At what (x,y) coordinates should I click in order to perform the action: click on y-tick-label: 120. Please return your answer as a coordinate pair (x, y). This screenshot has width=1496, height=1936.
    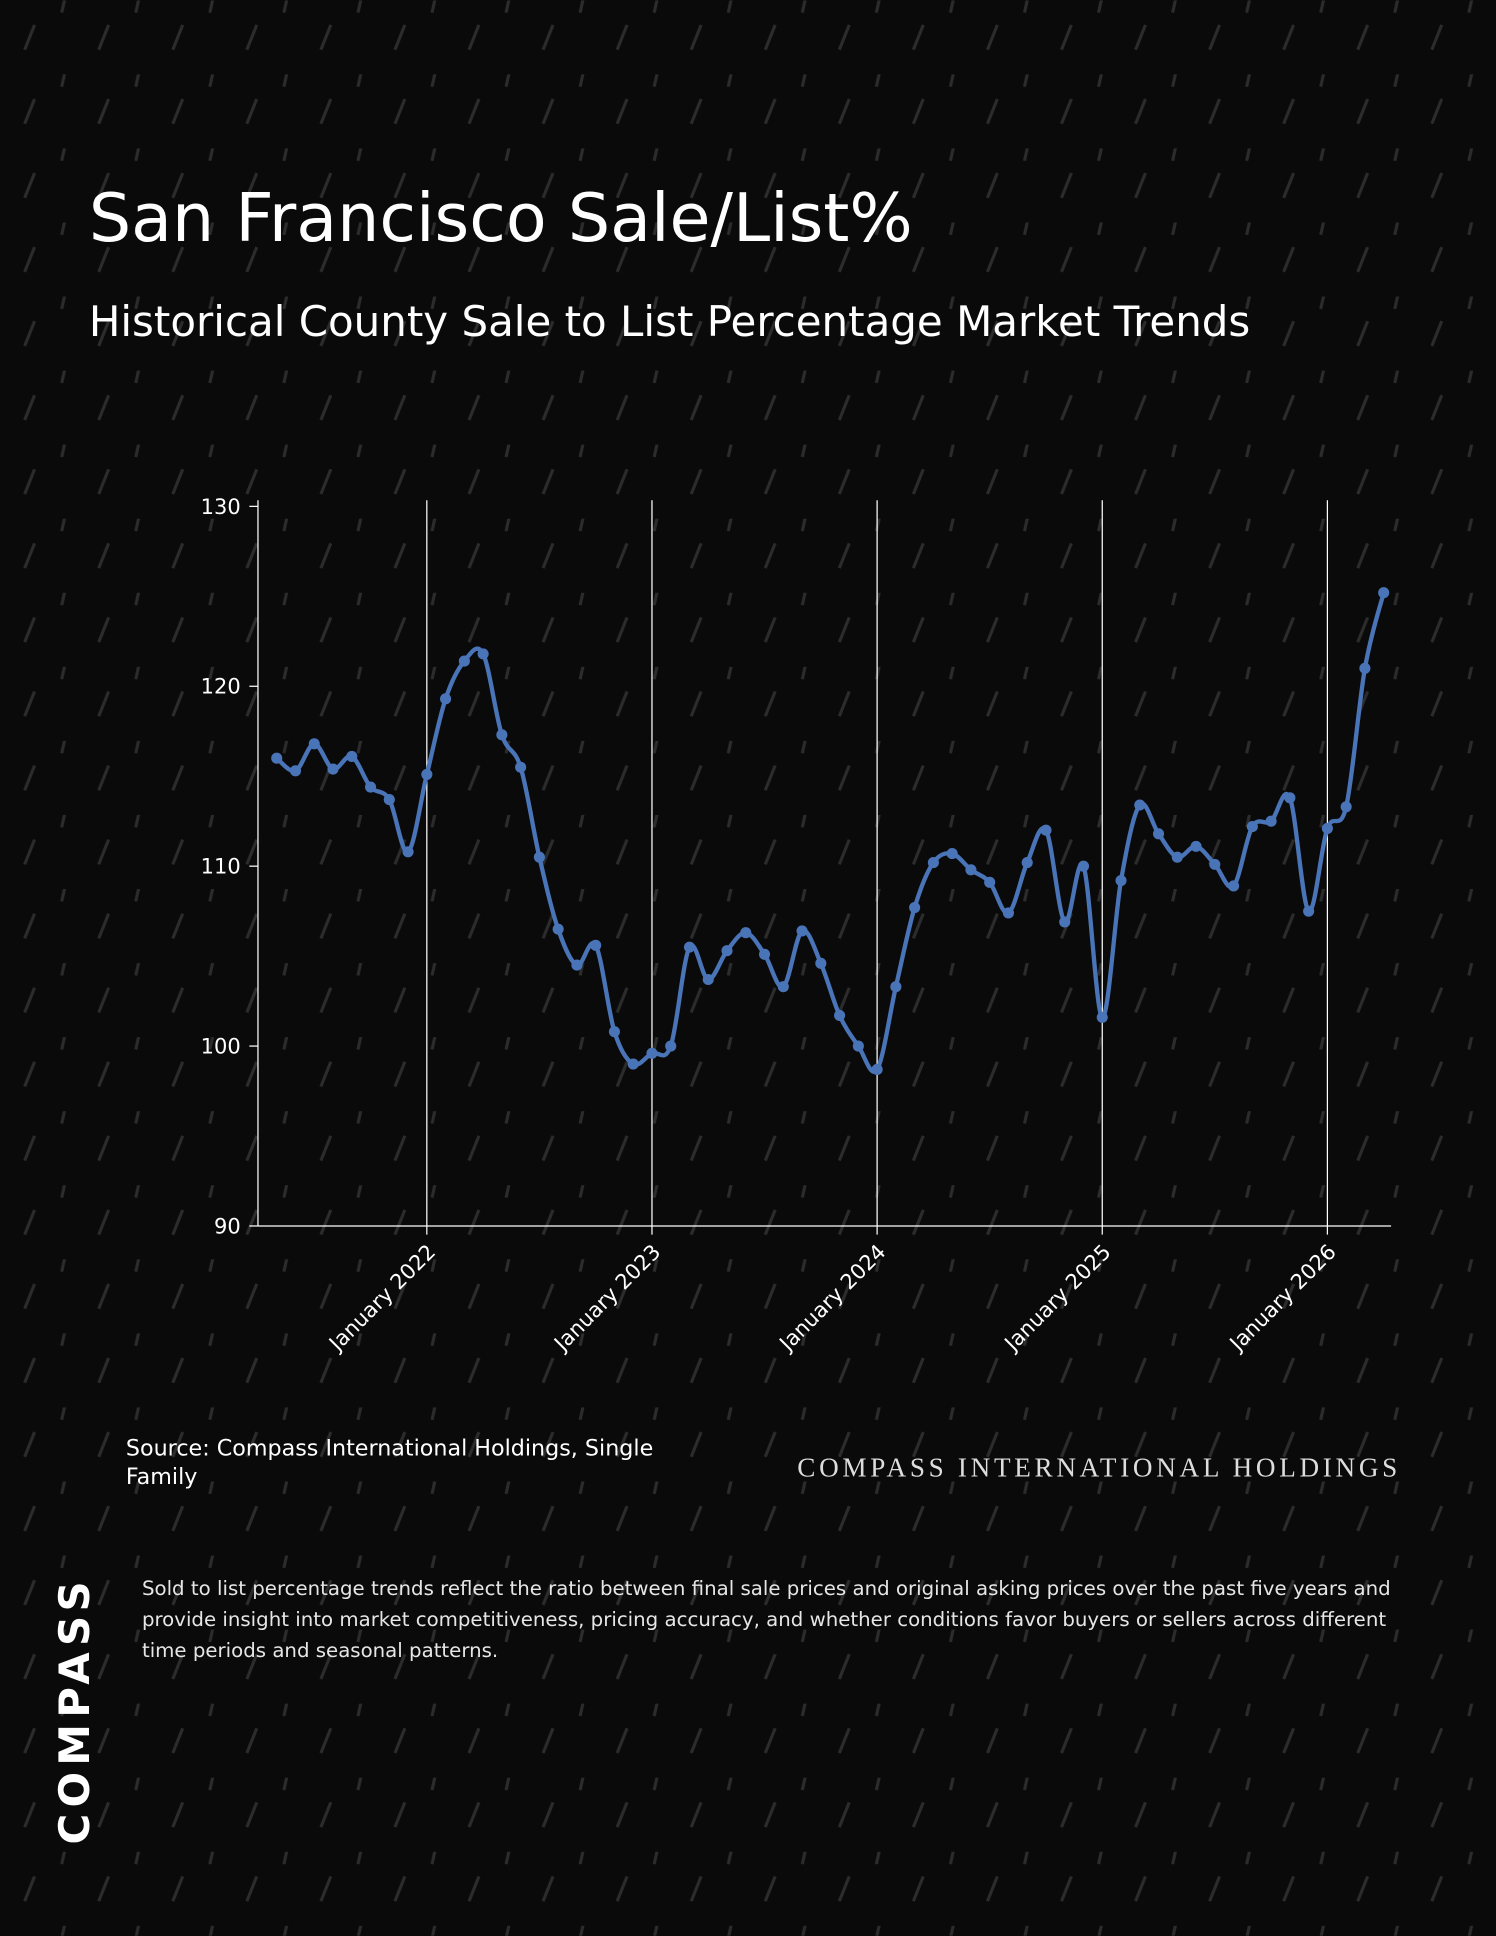
    Looking at the image, I should click on (221, 687).